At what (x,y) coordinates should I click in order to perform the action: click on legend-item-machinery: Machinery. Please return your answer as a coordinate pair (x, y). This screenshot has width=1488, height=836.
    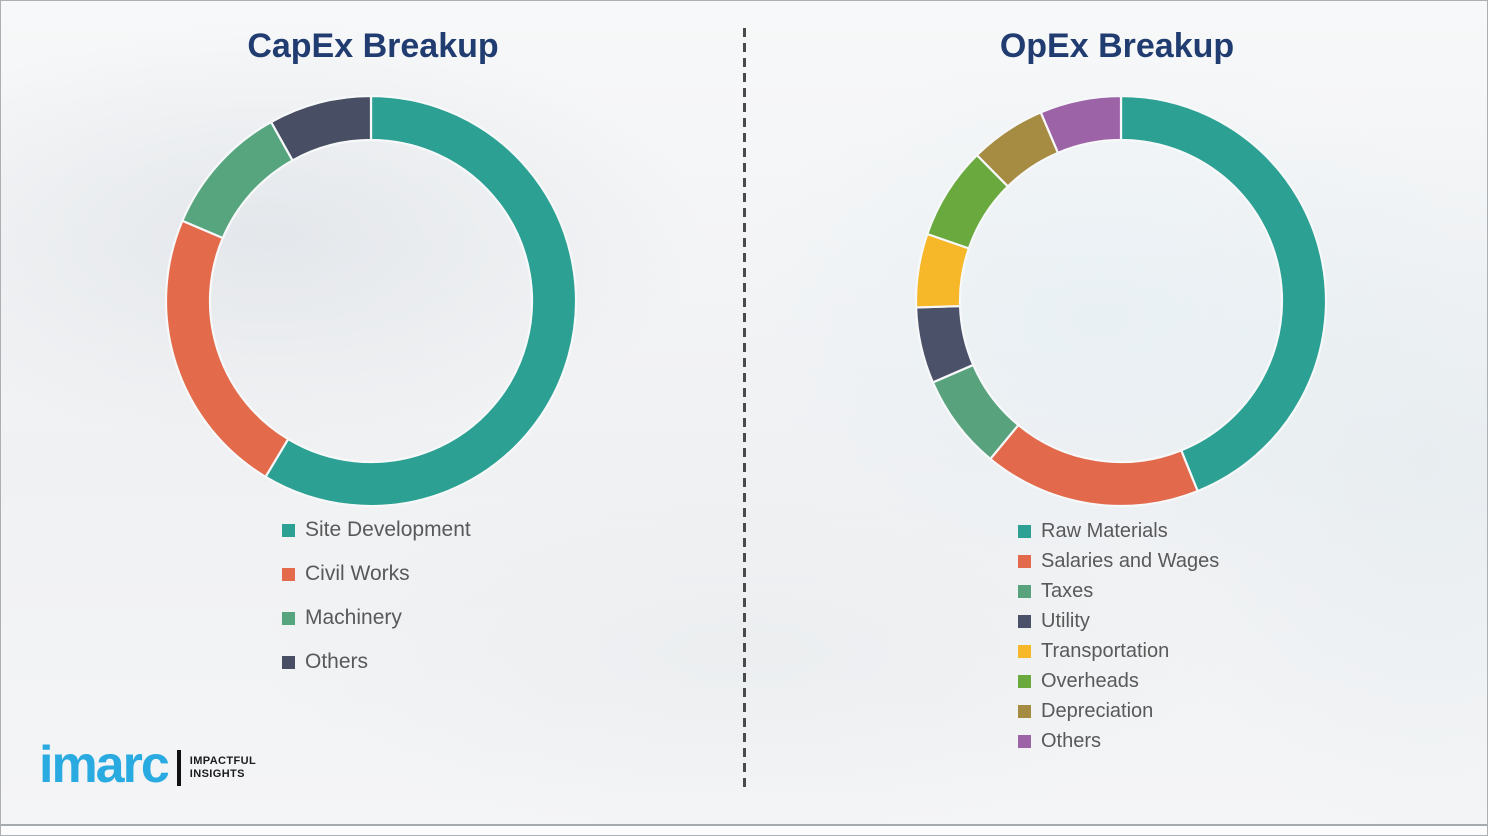
    Looking at the image, I should click on (376, 618).